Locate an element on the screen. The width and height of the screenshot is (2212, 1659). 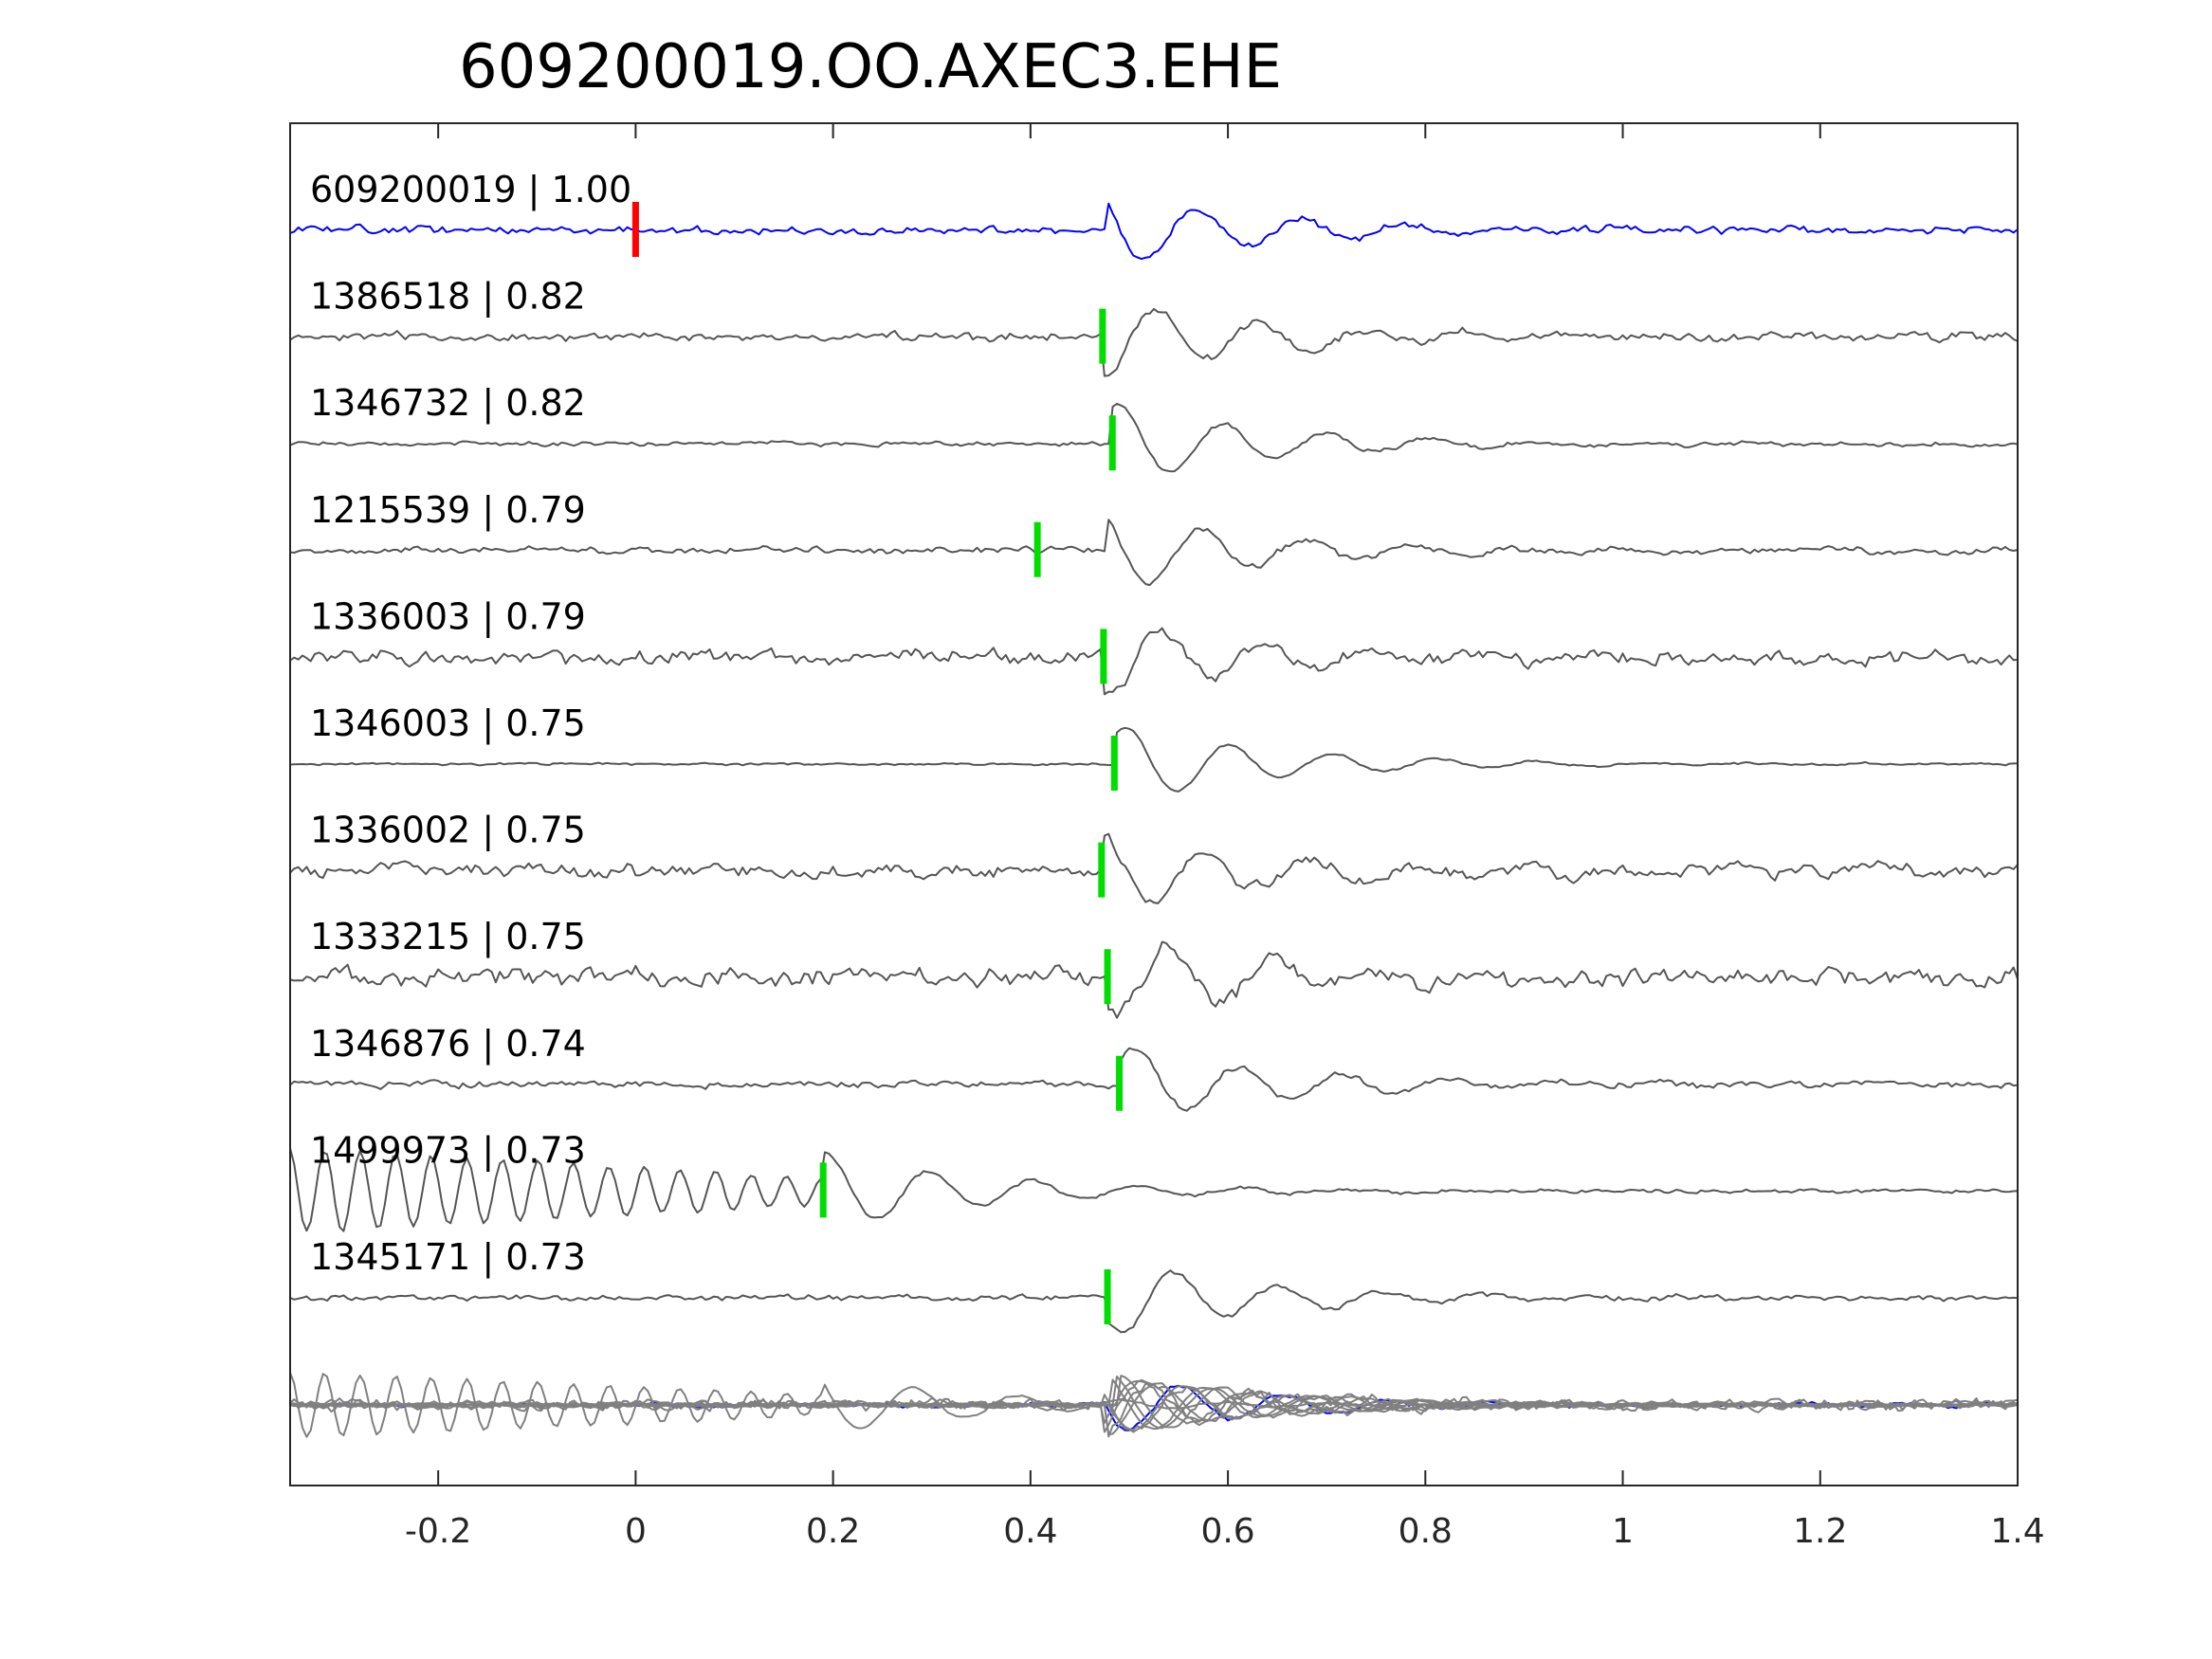
x-tick-label-6: 1 is located at coordinates (1623, 1531).